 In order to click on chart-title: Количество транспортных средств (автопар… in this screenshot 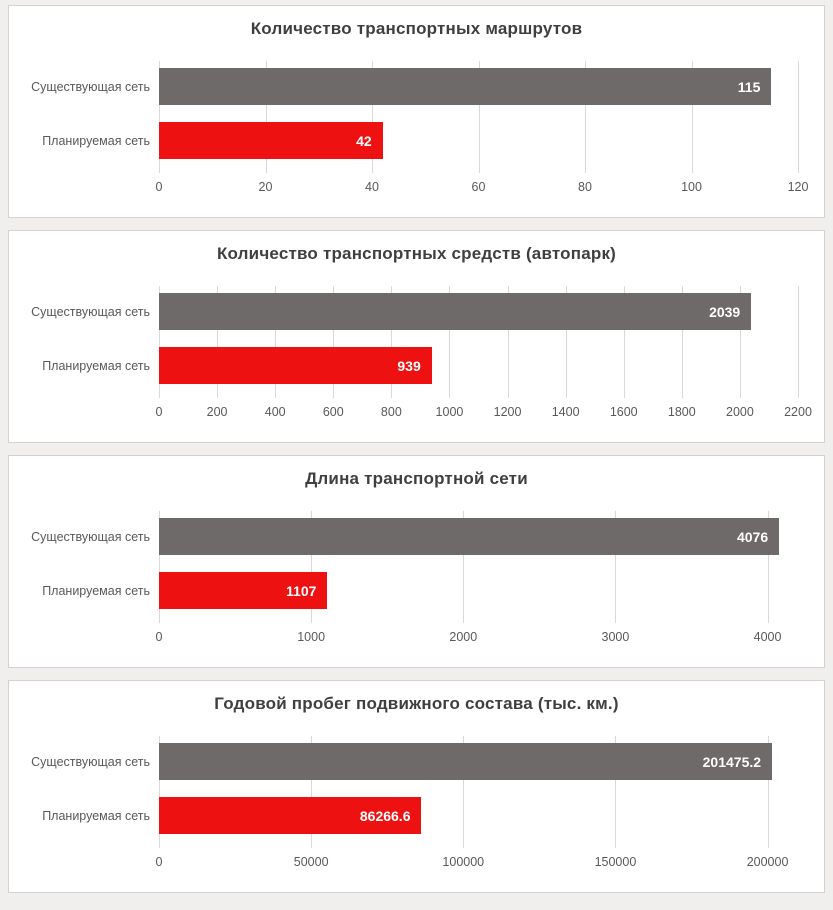, I will do `click(416, 253)`.